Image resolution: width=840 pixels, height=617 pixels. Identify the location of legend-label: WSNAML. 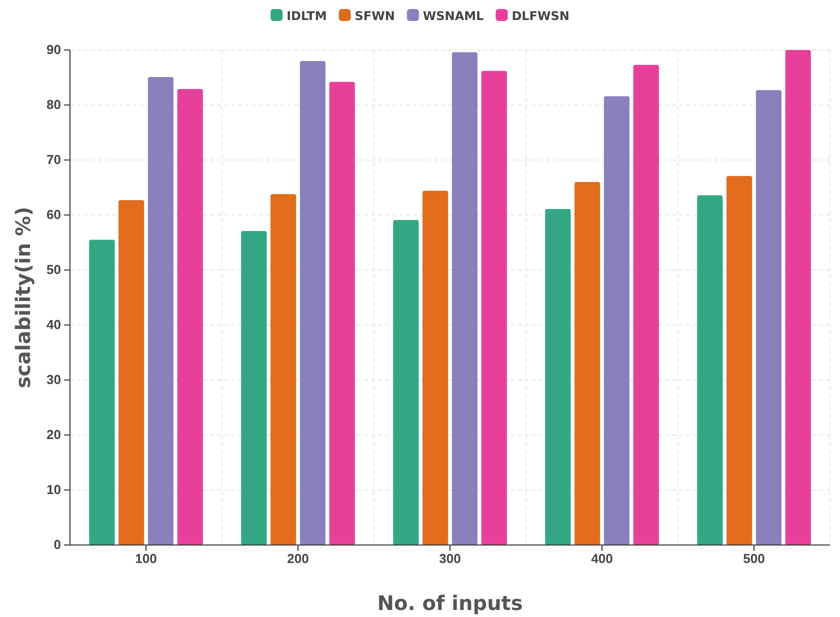
(453, 16).